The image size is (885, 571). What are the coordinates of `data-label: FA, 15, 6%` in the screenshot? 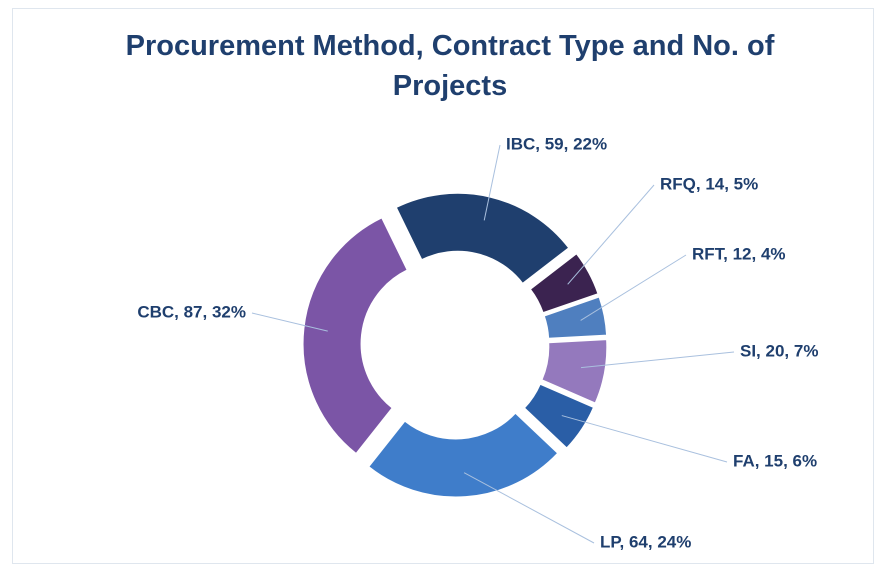 It's located at (775, 460).